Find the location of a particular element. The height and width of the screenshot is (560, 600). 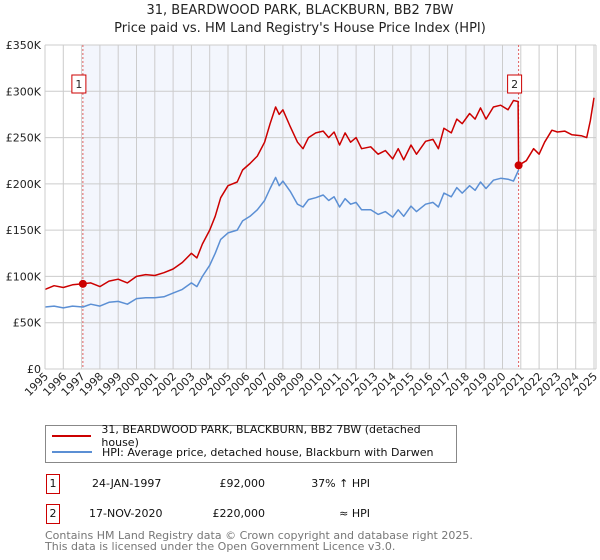

y-tick-label: £0 is located at coordinates (34, 369).